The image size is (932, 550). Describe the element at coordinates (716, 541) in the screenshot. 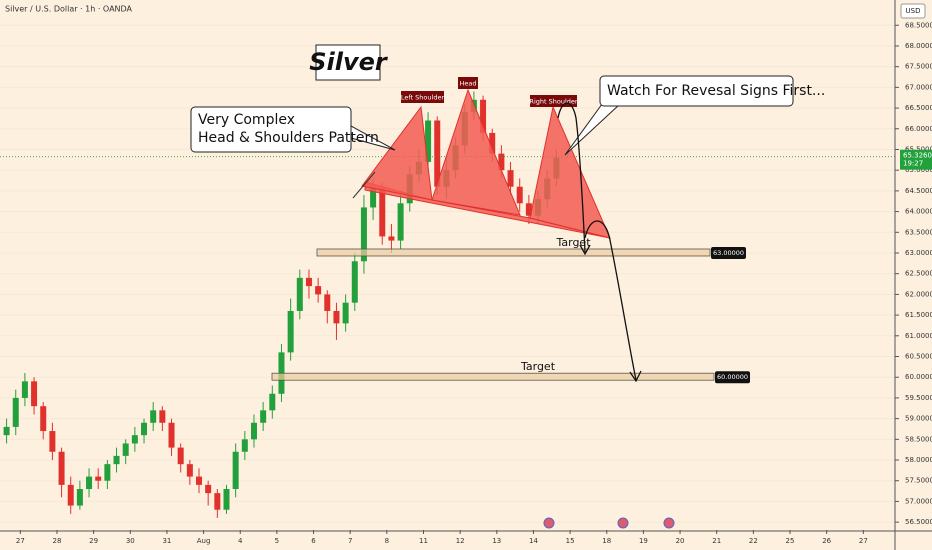

I see `x-tick-label: 21` at that location.